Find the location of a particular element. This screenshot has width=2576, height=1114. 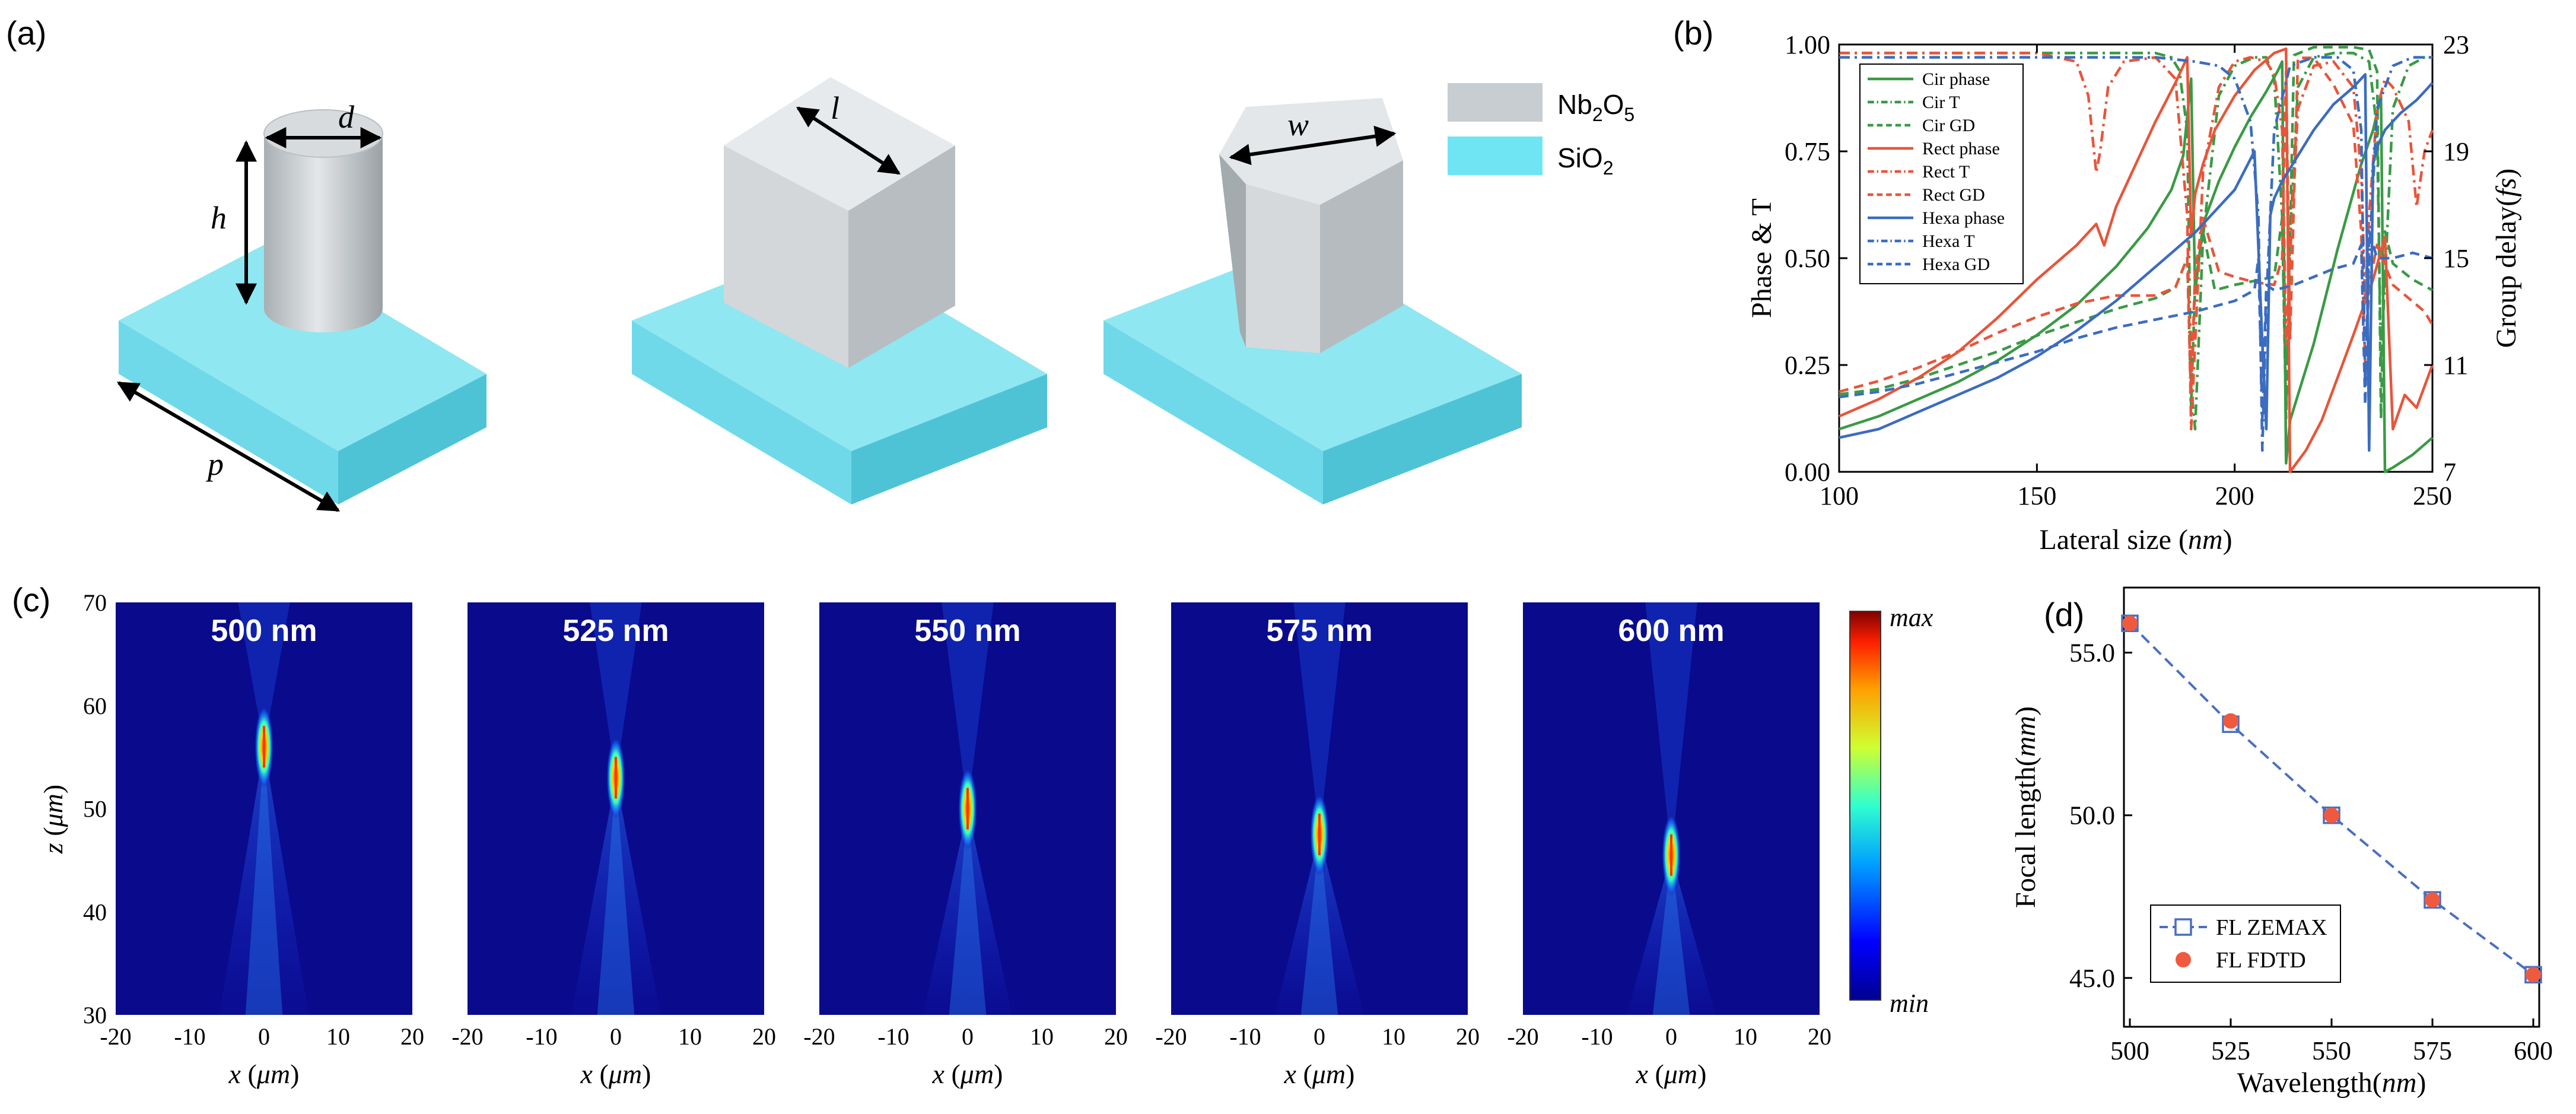

label-l: l is located at coordinates (835, 108).